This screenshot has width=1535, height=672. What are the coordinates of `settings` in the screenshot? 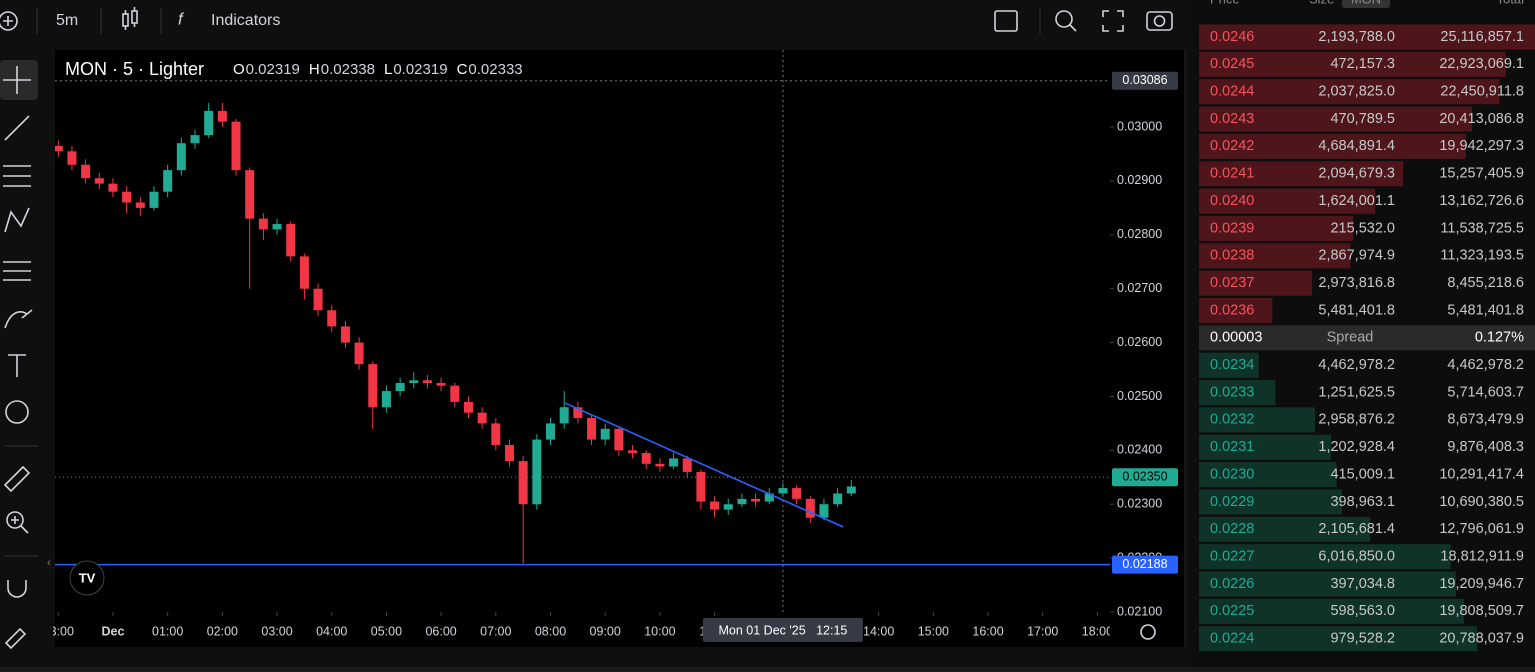 It's located at (1148, 632).